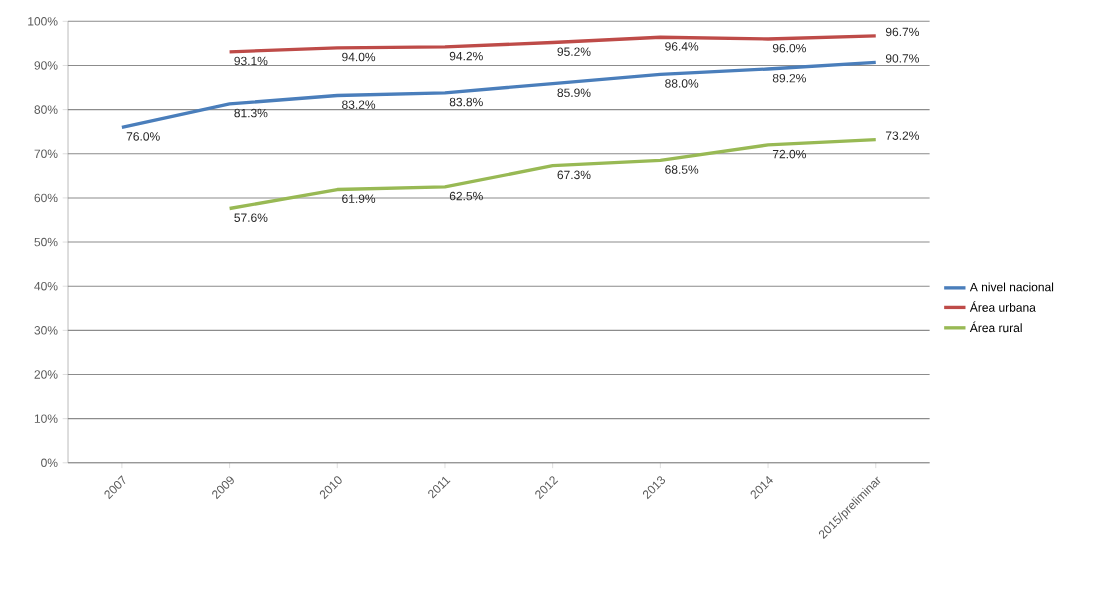 The image size is (1111, 599). Describe the element at coordinates (43, 21) in the screenshot. I see `y-tick-label: 100%` at that location.